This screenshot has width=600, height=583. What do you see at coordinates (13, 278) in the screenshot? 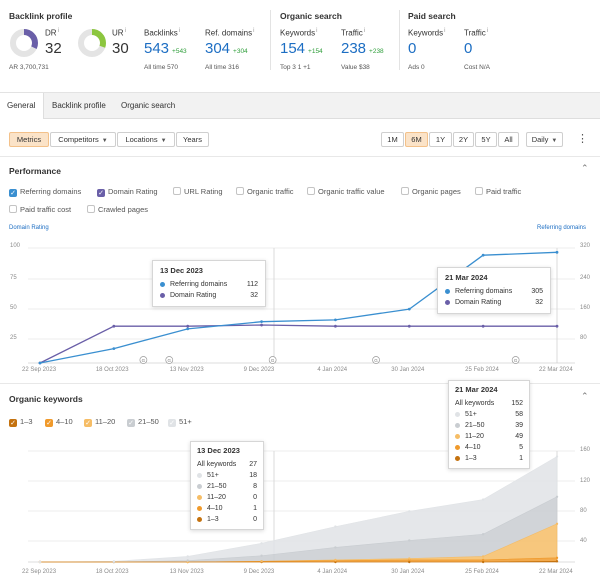
I see `y-tick: 75` at bounding box center [13, 278].